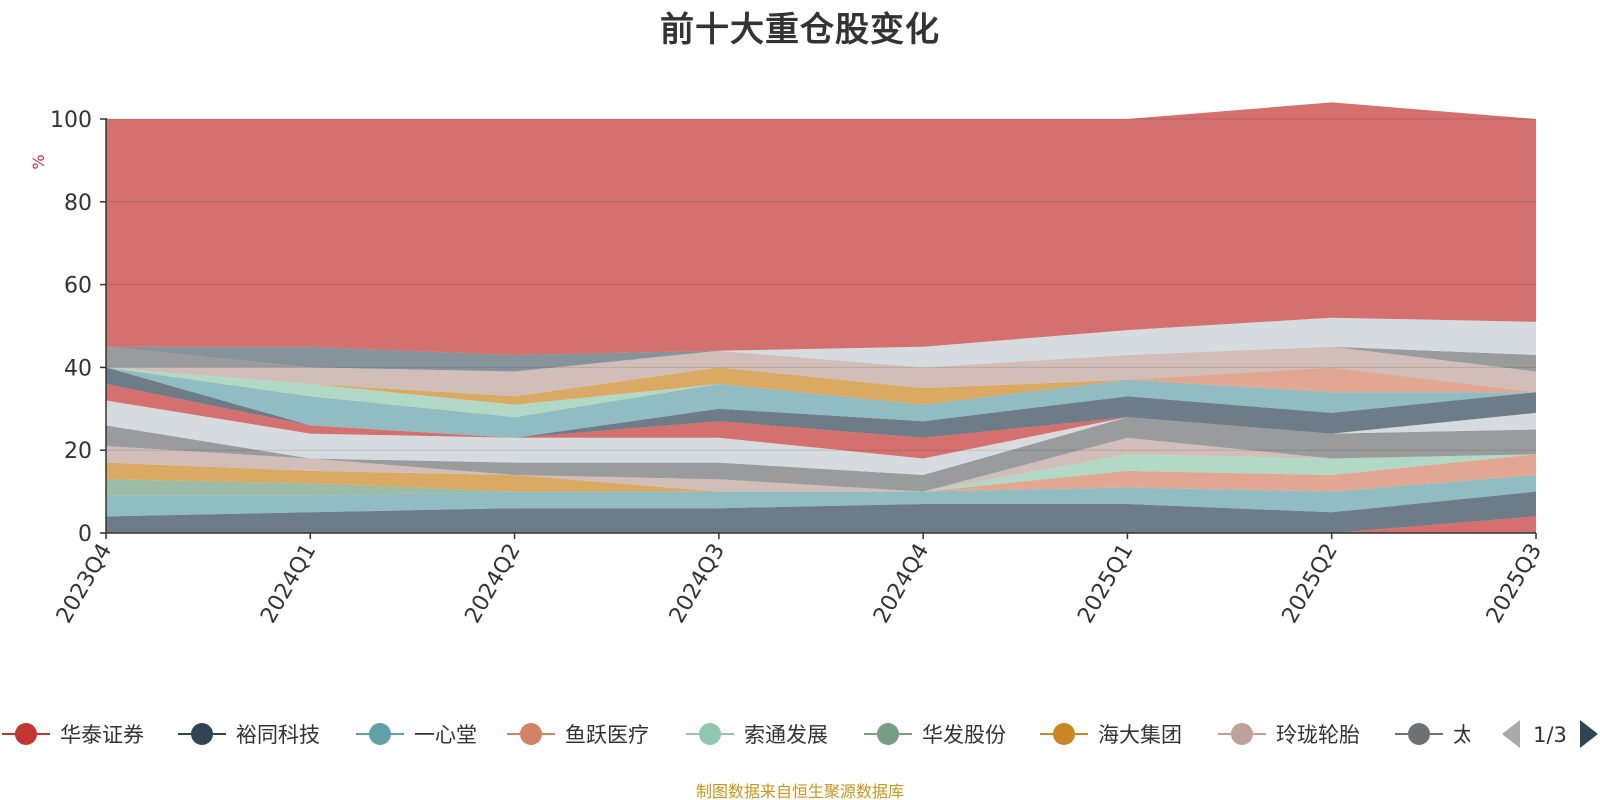 The height and width of the screenshot is (800, 1600). I want to click on legend-next-icon, so click(1589, 734).